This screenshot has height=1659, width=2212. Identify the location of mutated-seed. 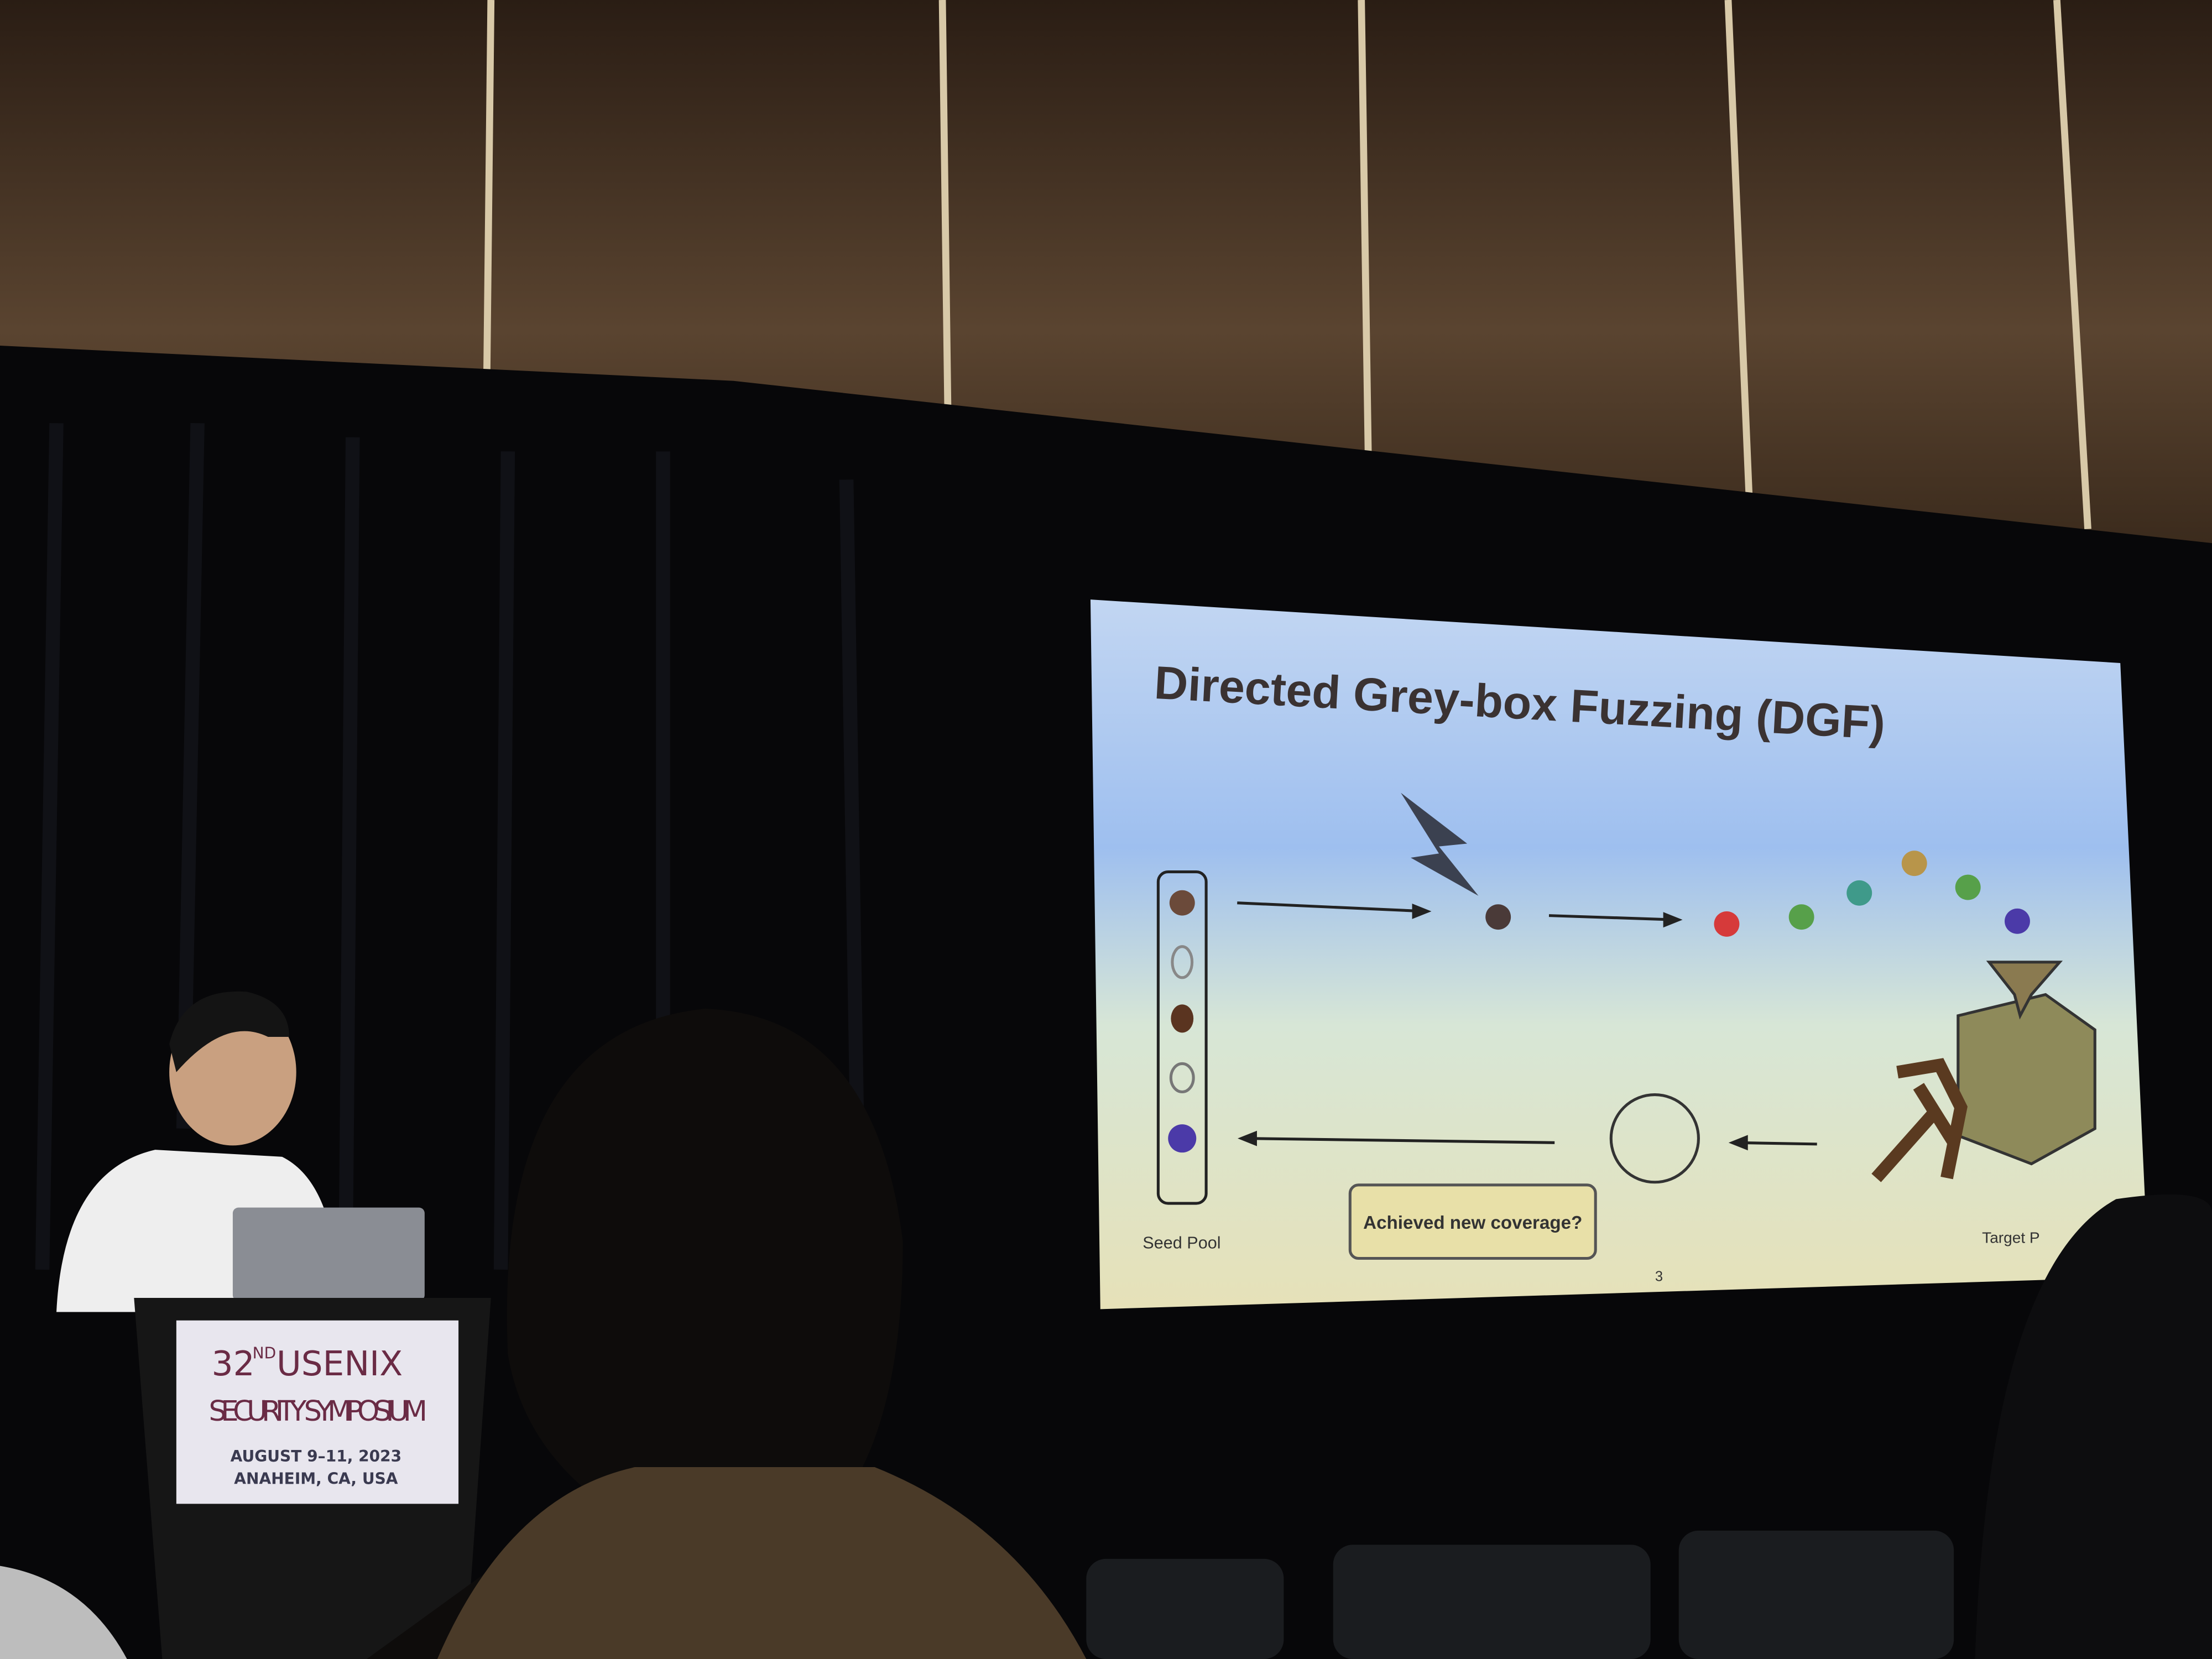
(1498, 917).